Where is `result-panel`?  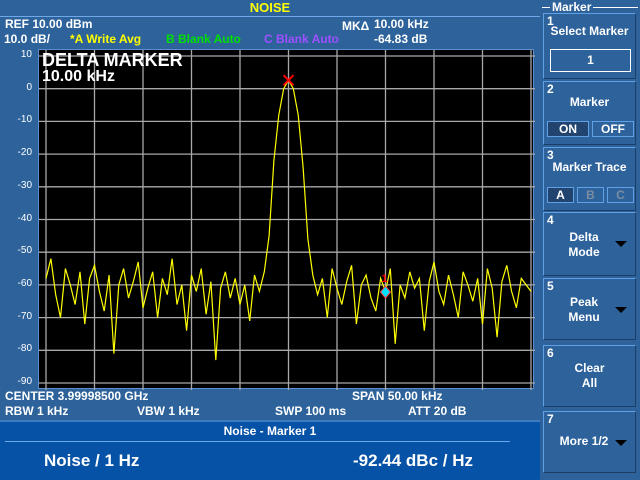 result-panel is located at coordinates (270, 450).